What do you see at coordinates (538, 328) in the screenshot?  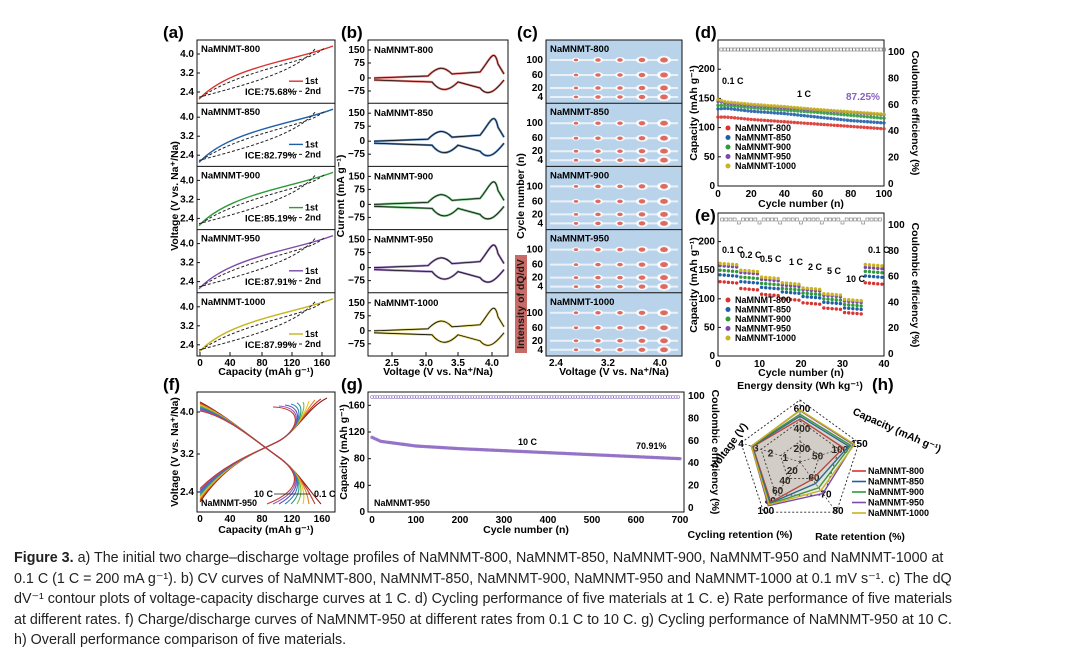 I see `panel-c-ytick: 60` at bounding box center [538, 328].